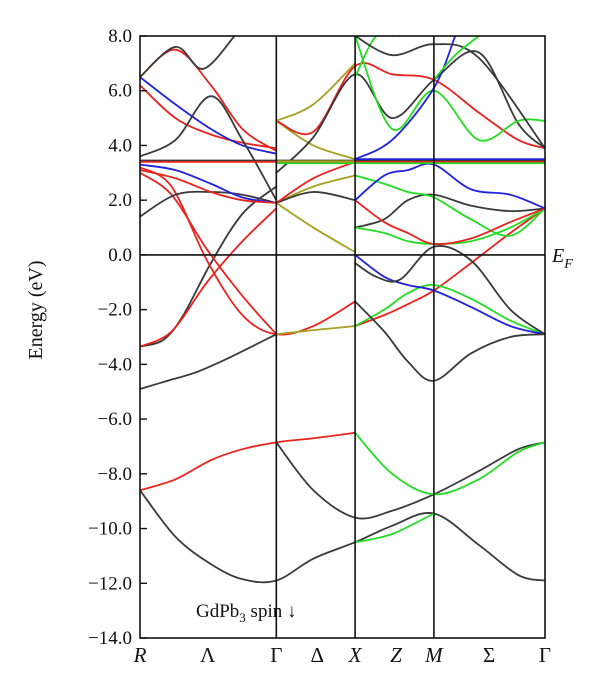 The width and height of the screenshot is (600, 700). I want to click on k-point-label: Z, so click(396, 655).